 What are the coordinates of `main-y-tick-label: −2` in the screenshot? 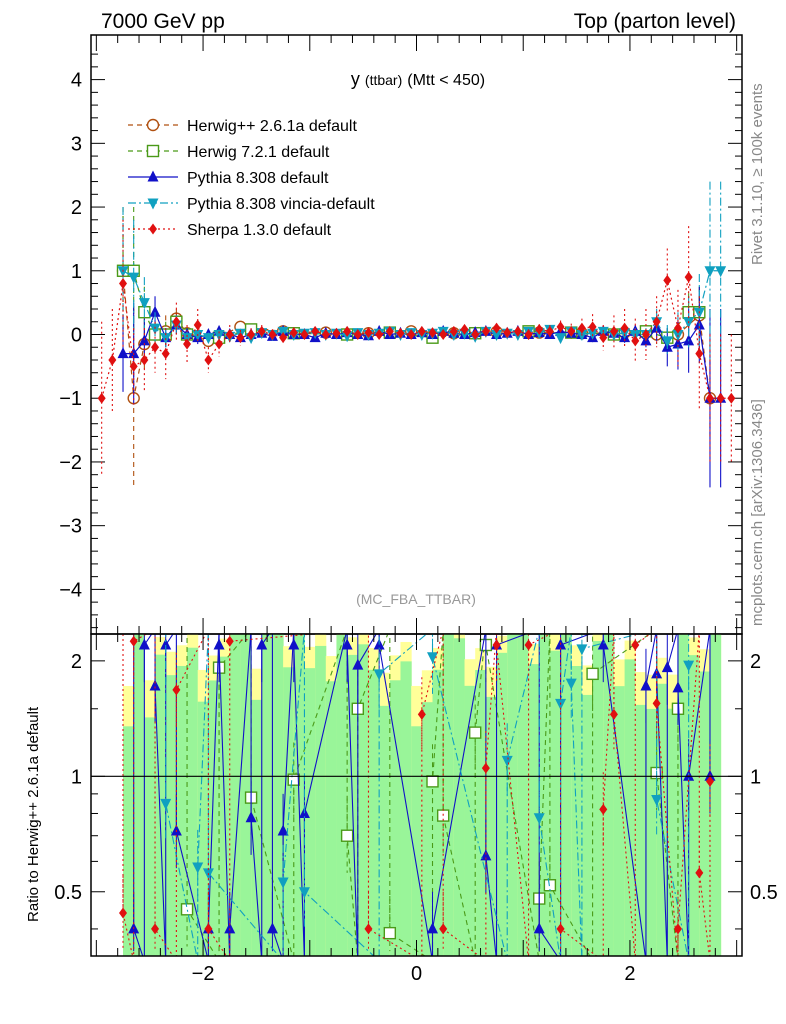 It's located at (70, 463).